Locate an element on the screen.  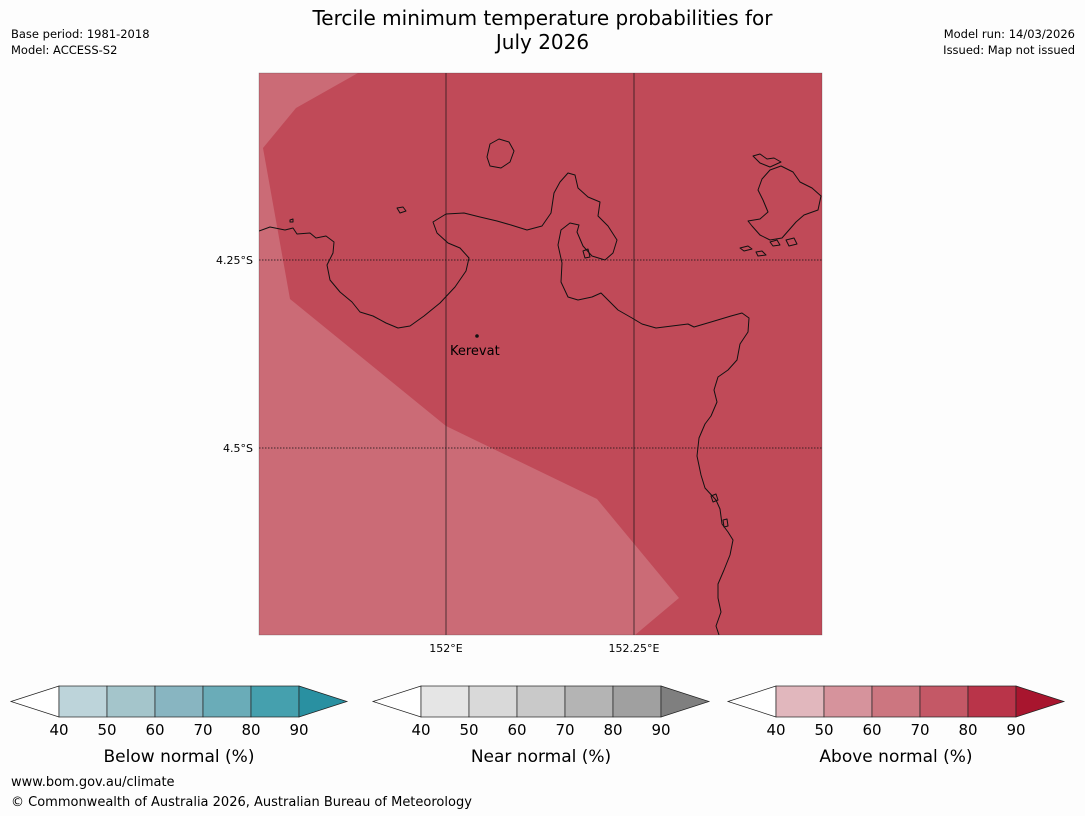
legend-below-tick: 50 is located at coordinates (106, 730).